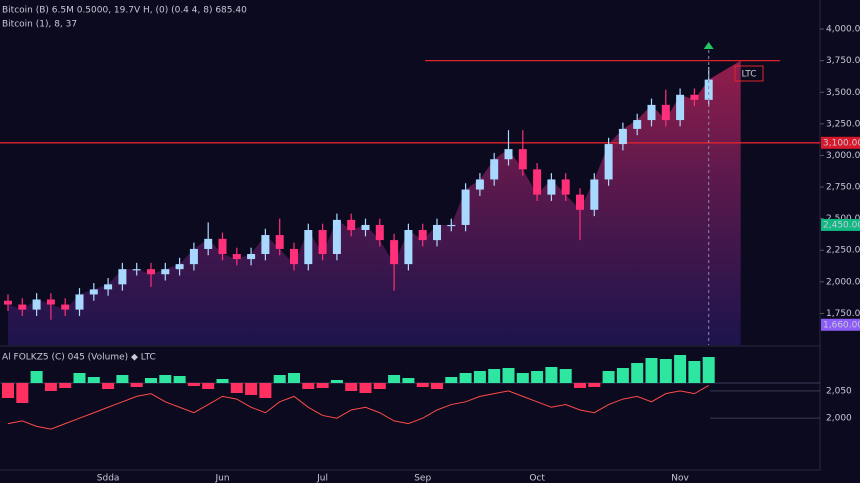 The height and width of the screenshot is (483, 860). I want to click on price-tag-label: 2,450.00, so click(841, 225).